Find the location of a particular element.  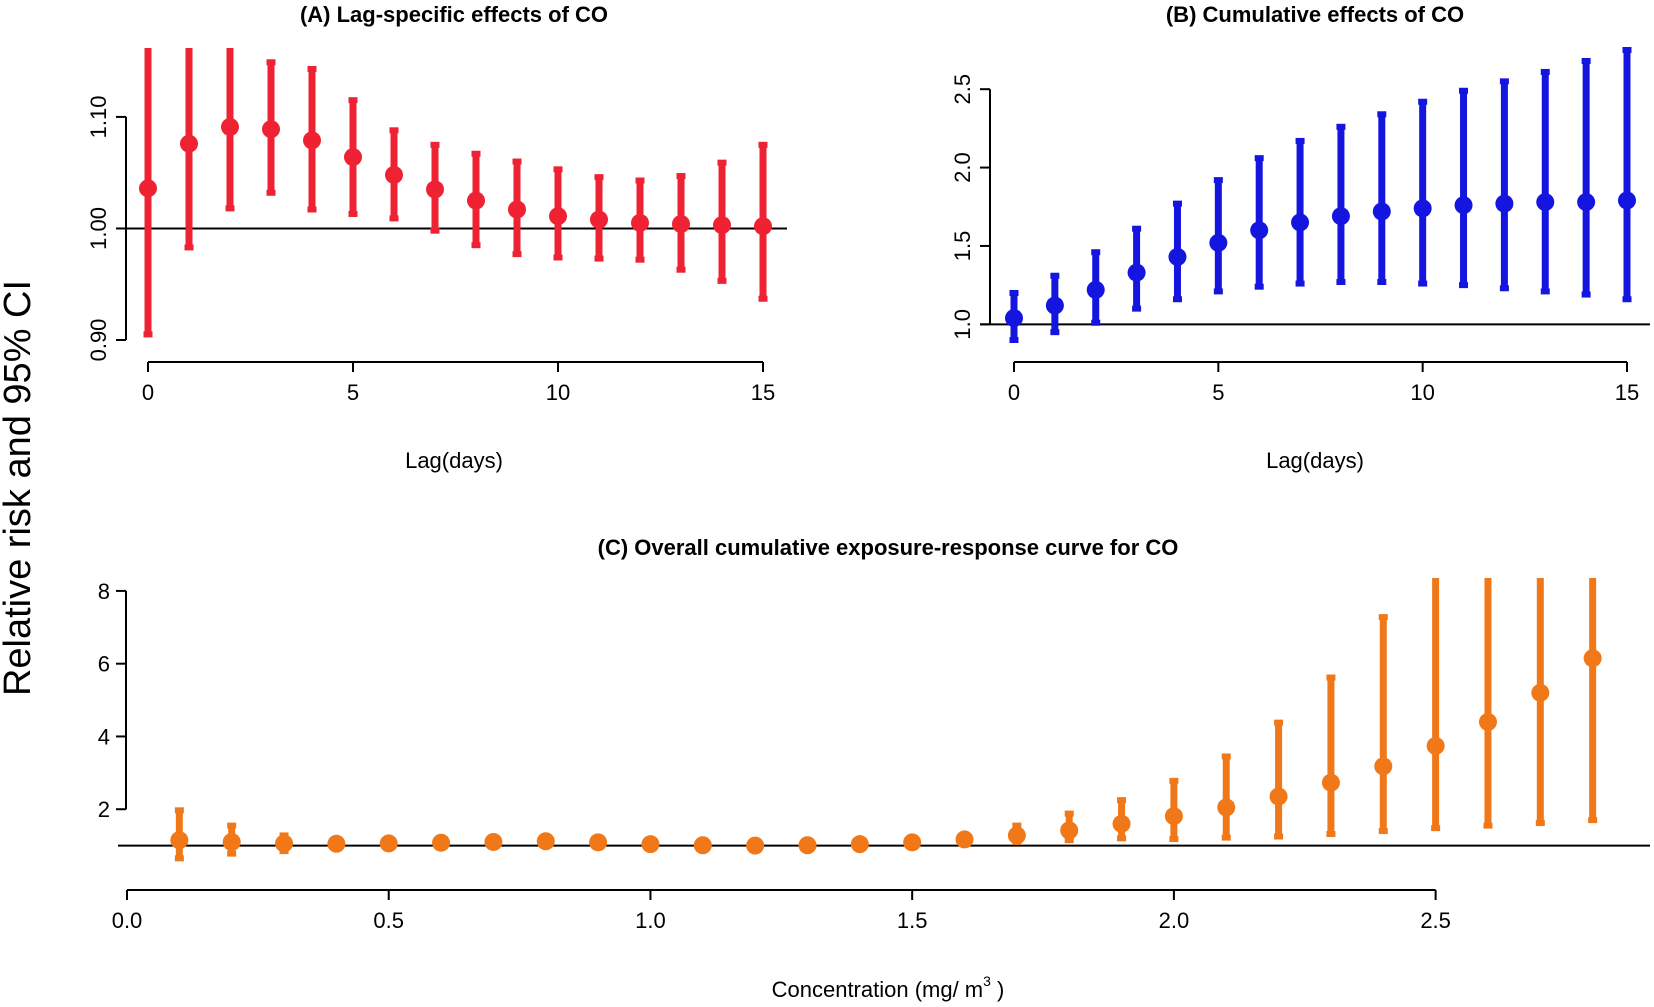

panel-c-x-axis-label: Concentration (mg/ m3 ) is located at coordinates (888, 987).